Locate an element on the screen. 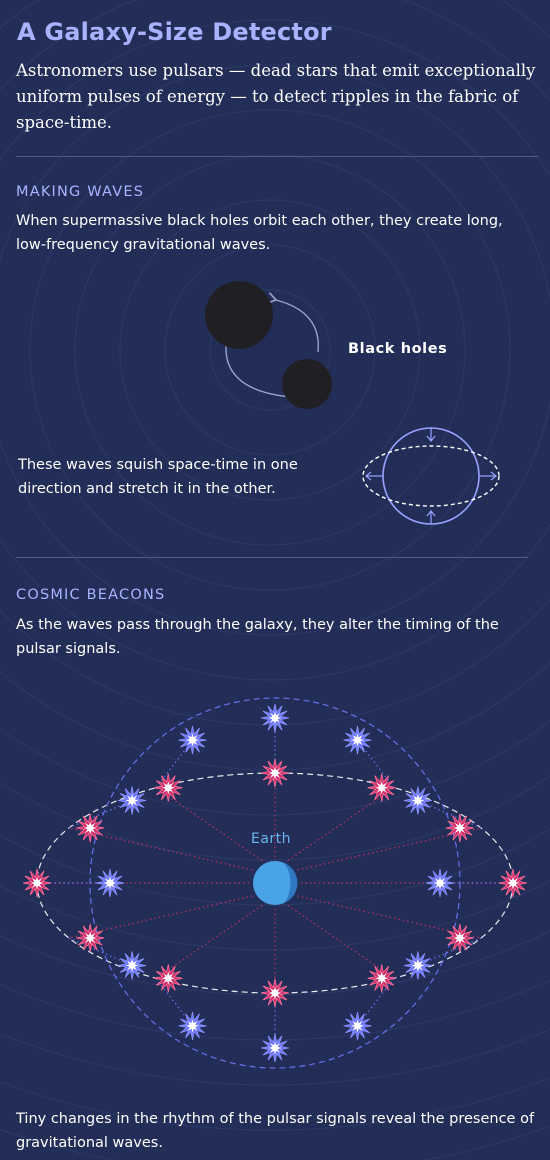 Image resolution: width=550 pixels, height=1160 pixels. earth-label: Earth is located at coordinates (271, 839).